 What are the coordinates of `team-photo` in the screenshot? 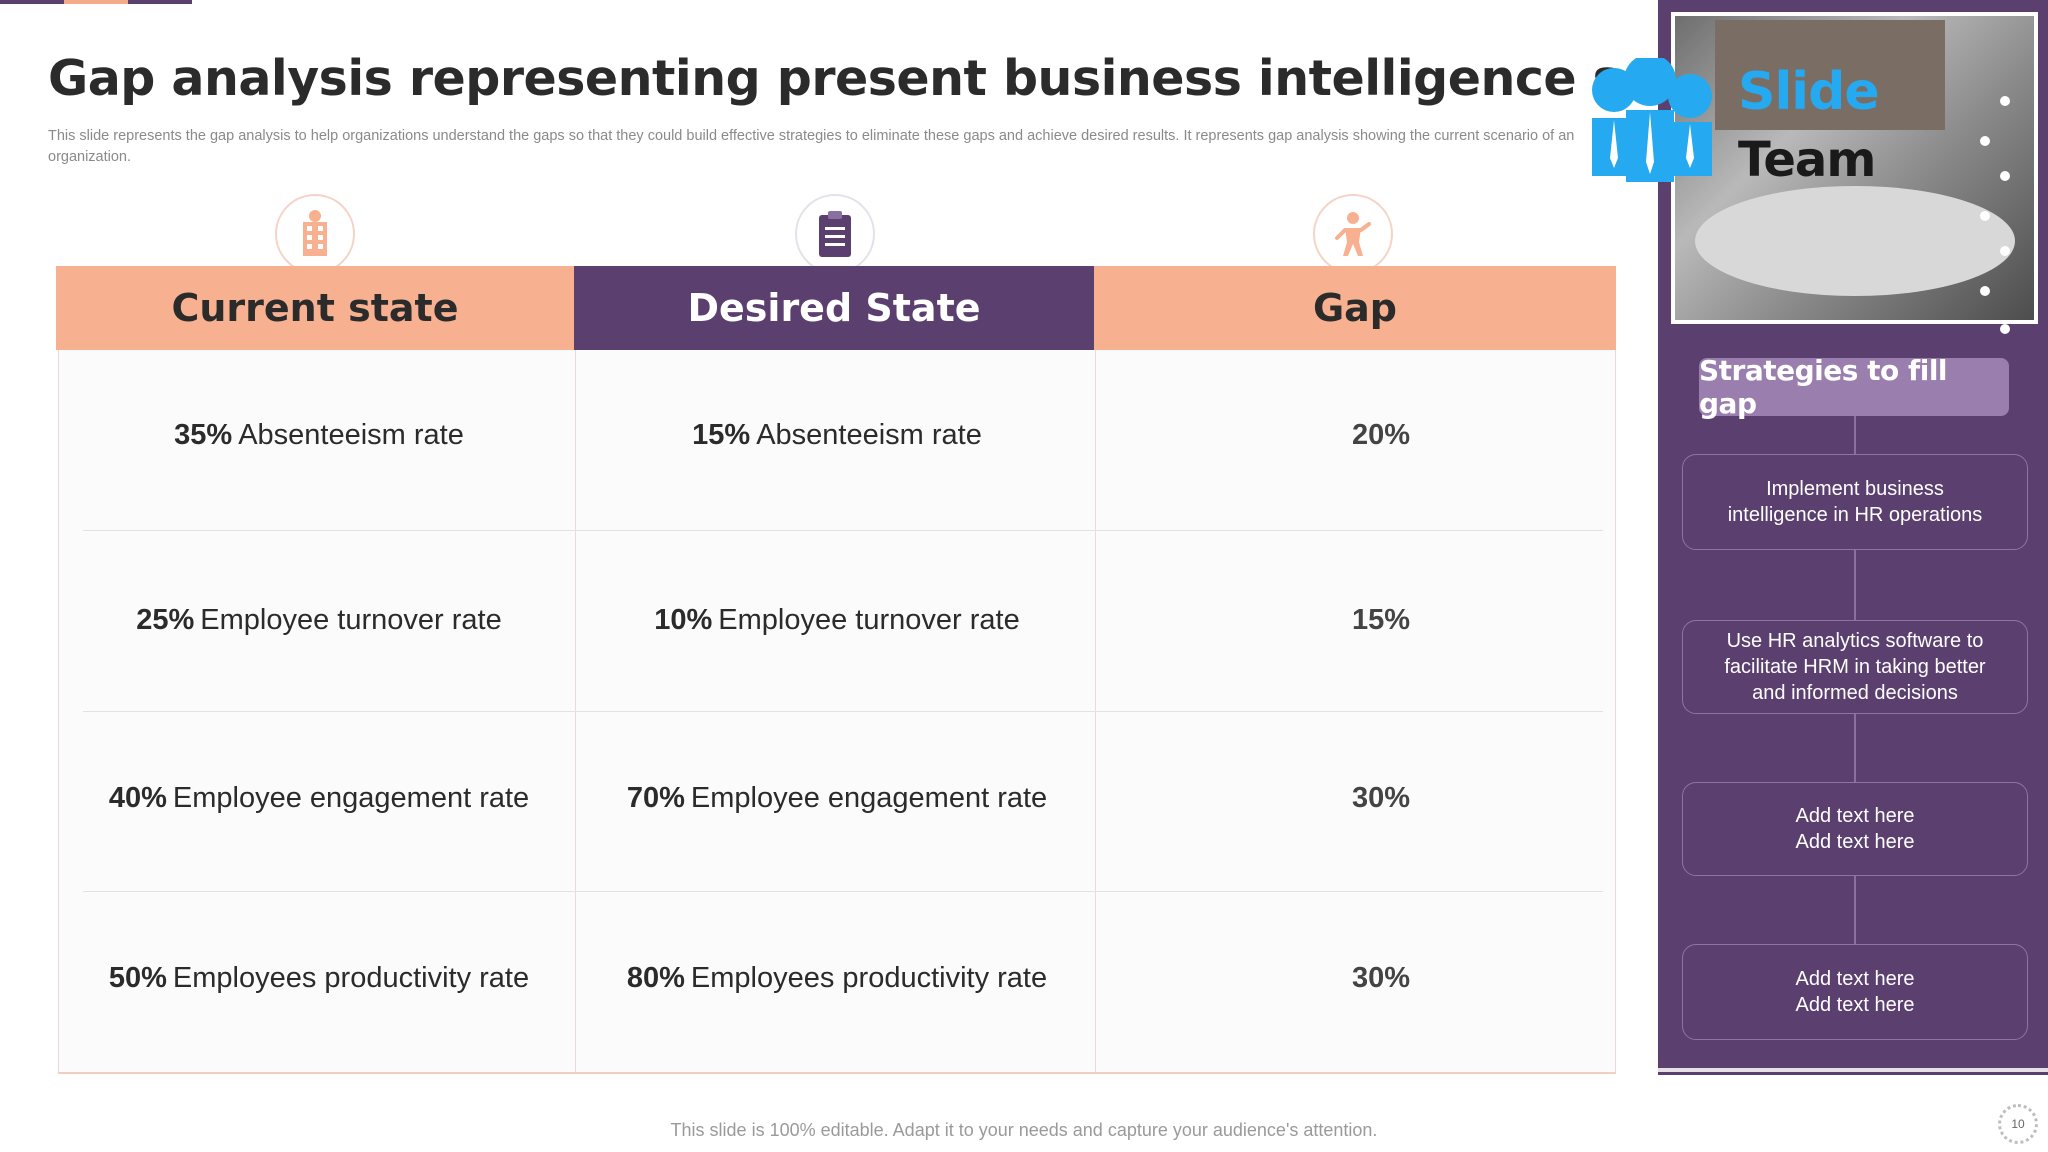 It's located at (1854, 168).